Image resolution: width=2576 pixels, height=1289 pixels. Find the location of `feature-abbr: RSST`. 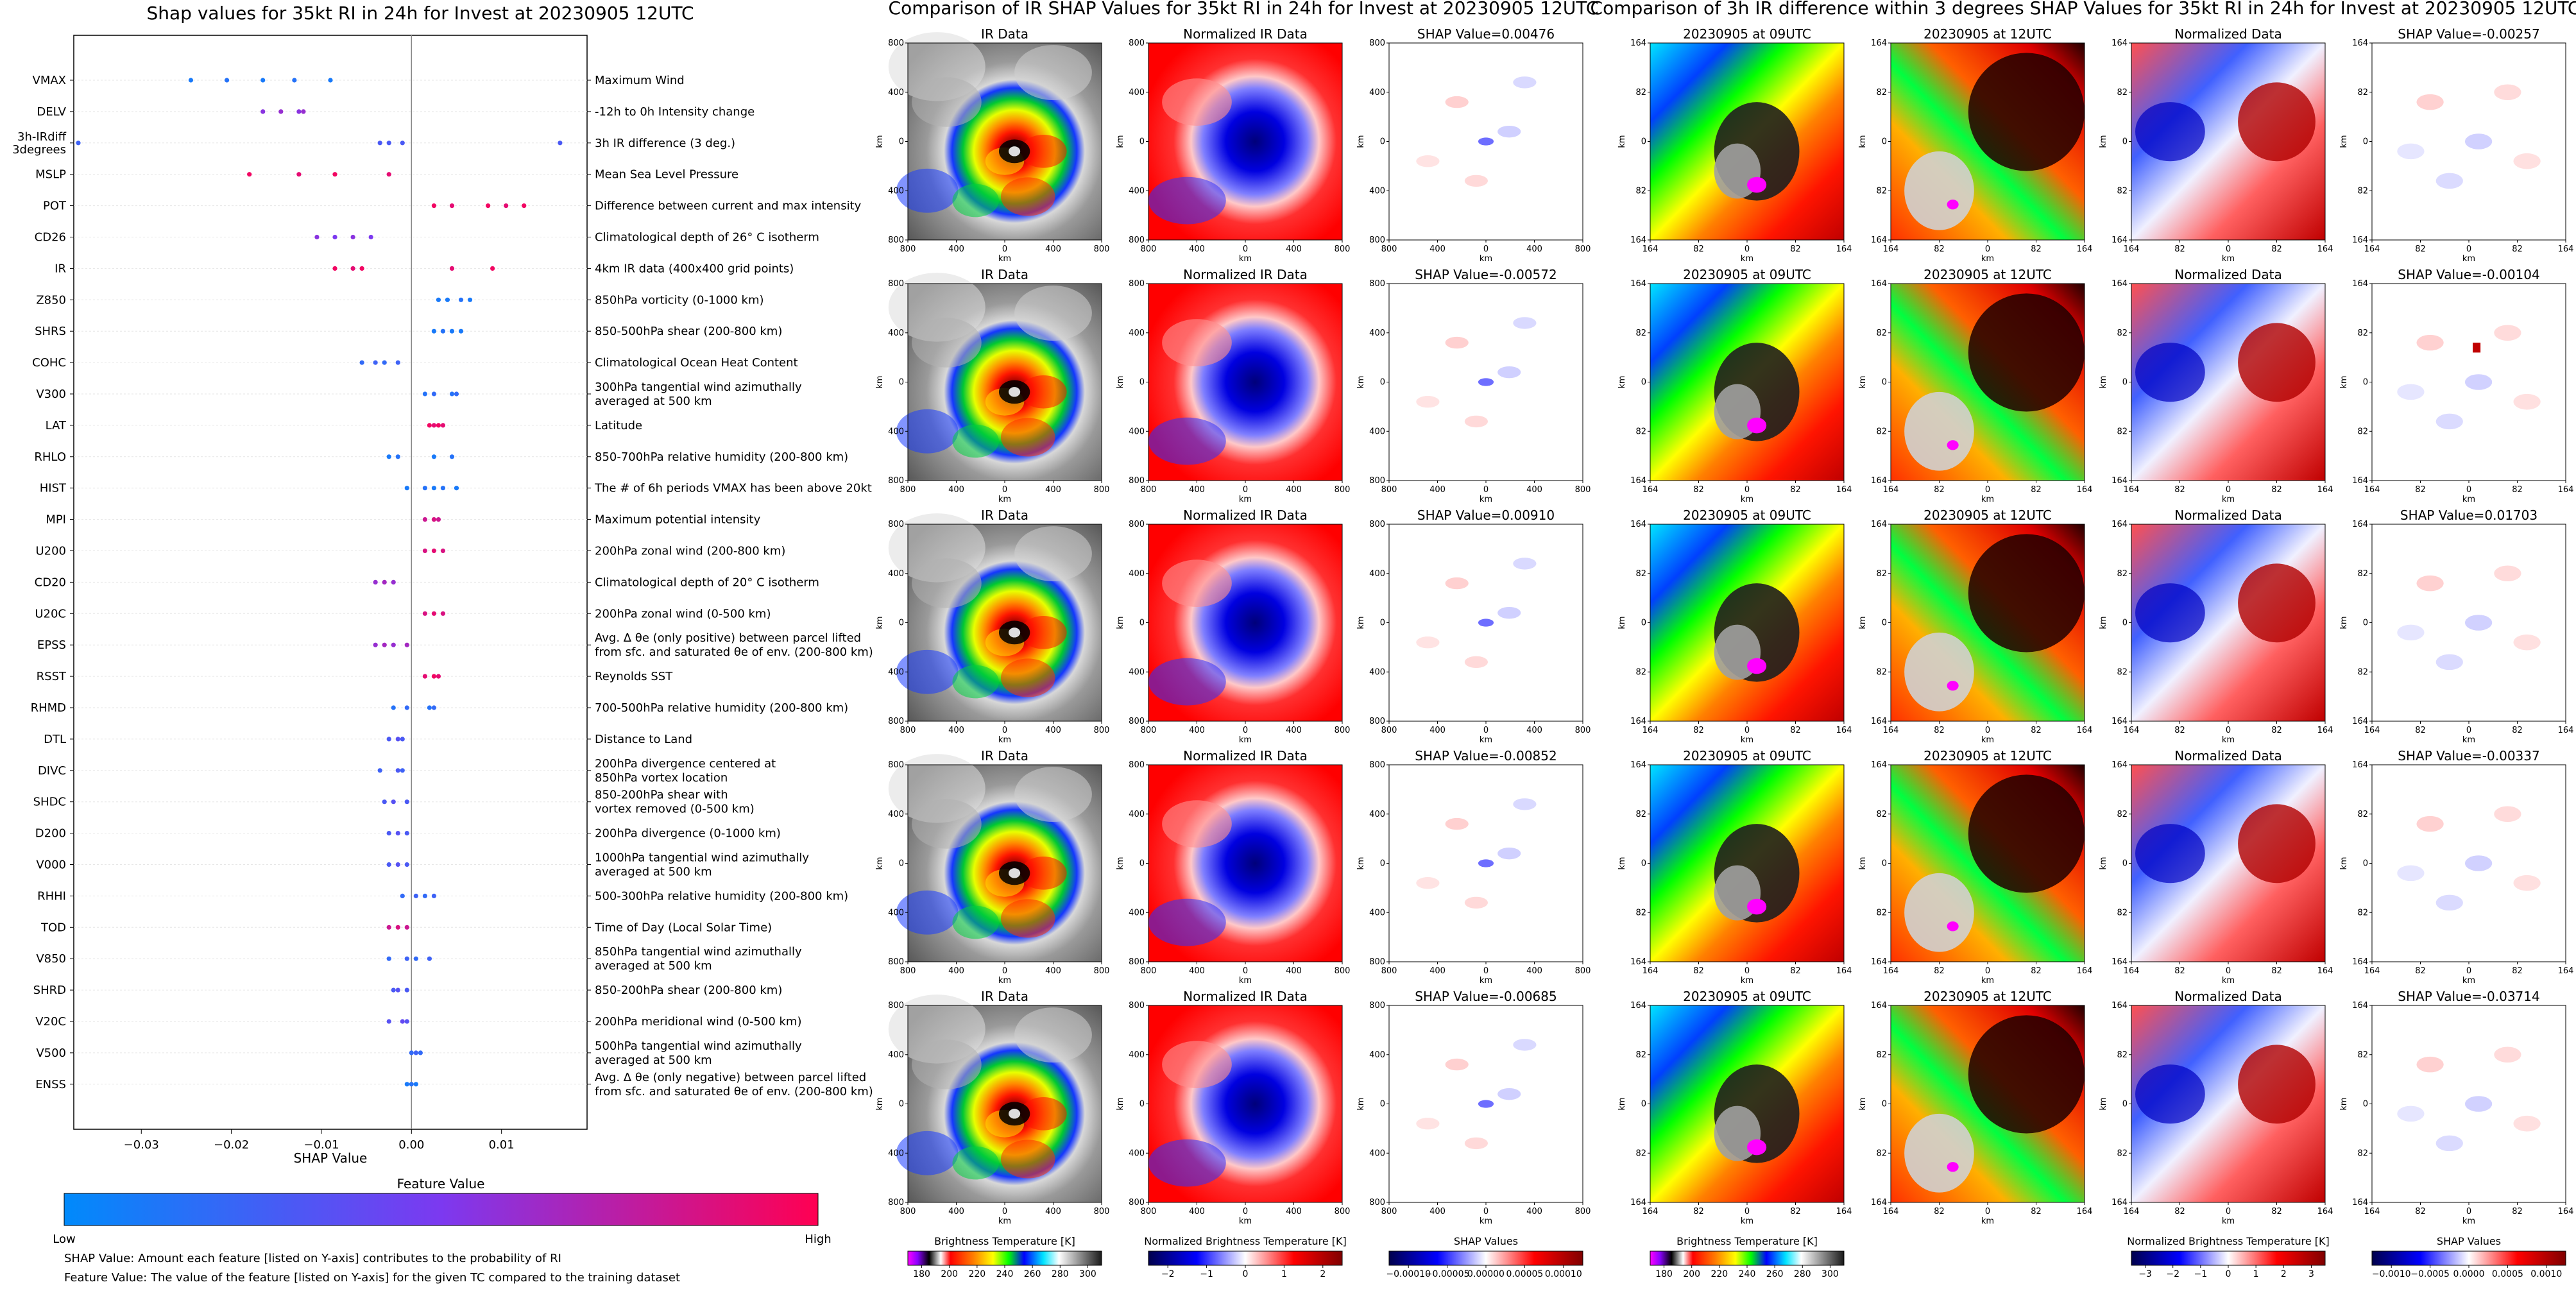

feature-abbr: RSST is located at coordinates (52, 676).